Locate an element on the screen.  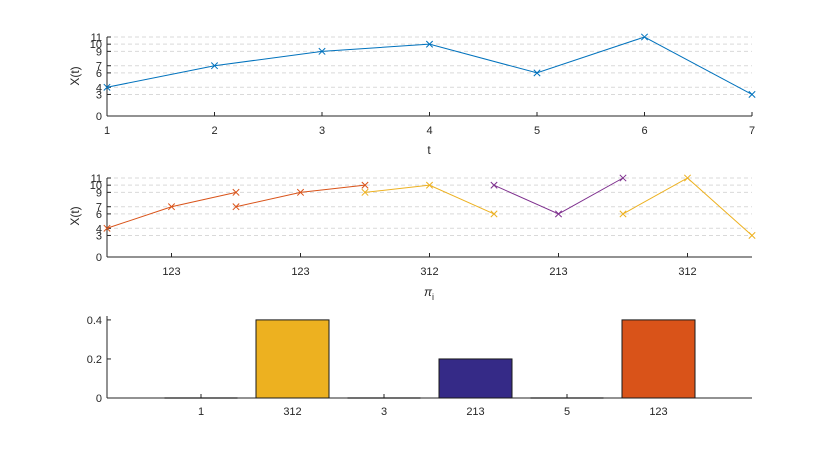
middle-xlabel: πi is located at coordinates (429, 293).